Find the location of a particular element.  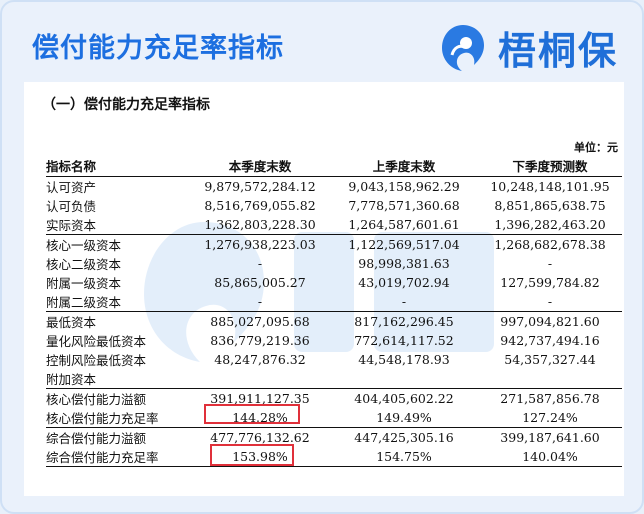

row-label: 附属一级资本 is located at coordinates (84, 283).